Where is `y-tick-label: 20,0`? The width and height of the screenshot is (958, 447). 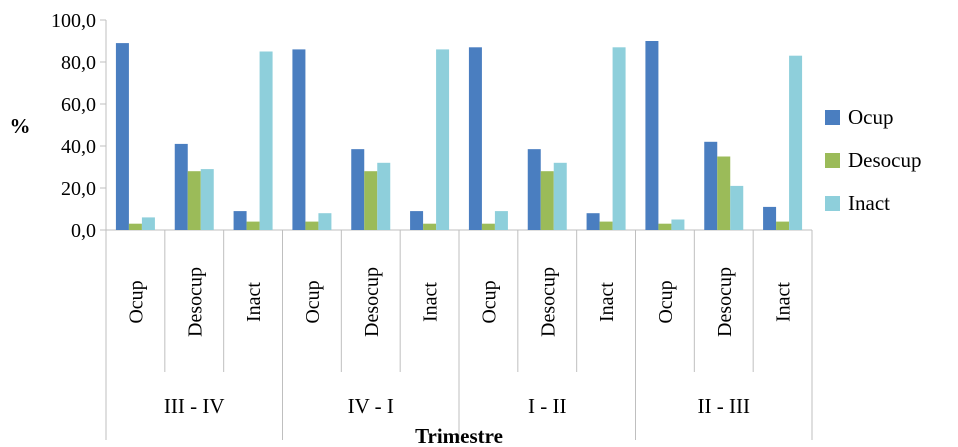
y-tick-label: 20,0 is located at coordinates (78, 189).